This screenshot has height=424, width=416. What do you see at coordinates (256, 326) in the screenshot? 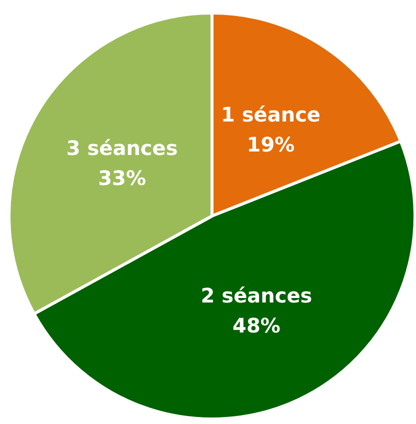
I see `data-label: 48%` at bounding box center [256, 326].